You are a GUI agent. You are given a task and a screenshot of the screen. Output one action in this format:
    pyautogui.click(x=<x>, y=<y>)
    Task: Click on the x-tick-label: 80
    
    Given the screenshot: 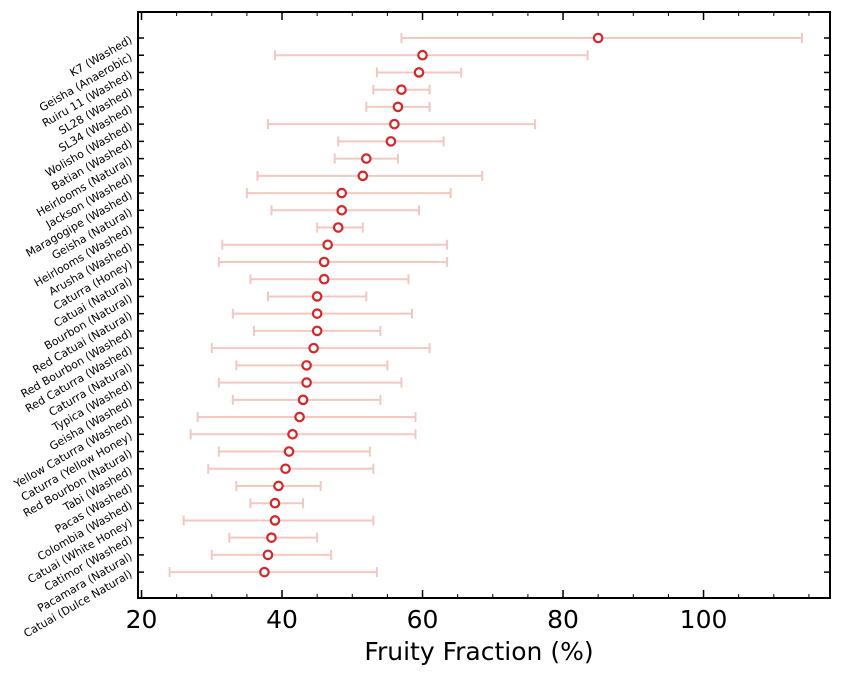 What is the action you would take?
    pyautogui.click(x=563, y=619)
    